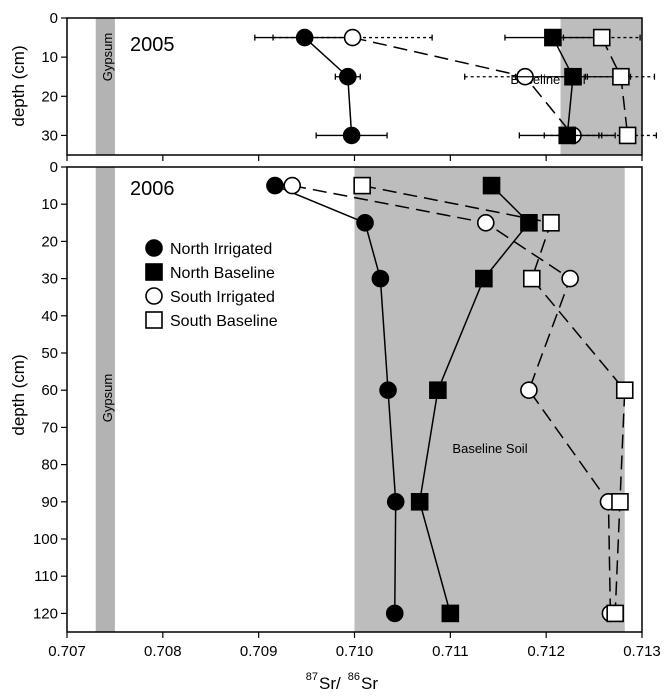 Image resolution: width=664 pixels, height=698 pixels. Describe the element at coordinates (312, 677) in the screenshot. I see `x-axis-label-sup1: 87` at that location.